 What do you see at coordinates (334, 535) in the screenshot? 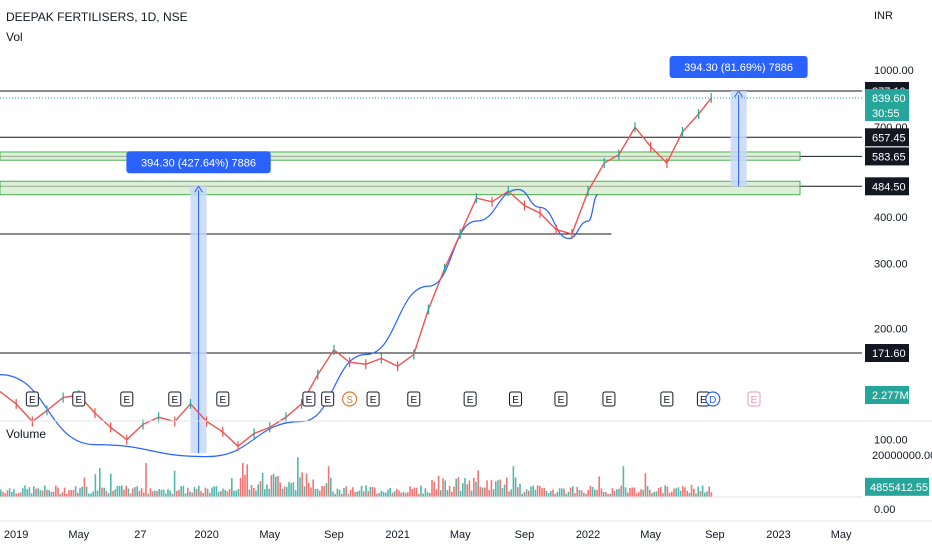
I see `x-tick-label: Sep` at bounding box center [334, 535].